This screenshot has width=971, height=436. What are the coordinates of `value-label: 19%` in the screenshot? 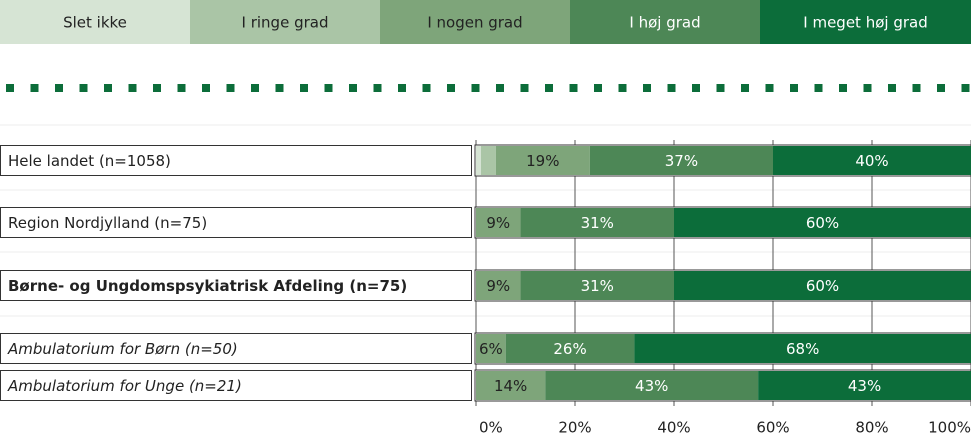 It's located at (542, 161).